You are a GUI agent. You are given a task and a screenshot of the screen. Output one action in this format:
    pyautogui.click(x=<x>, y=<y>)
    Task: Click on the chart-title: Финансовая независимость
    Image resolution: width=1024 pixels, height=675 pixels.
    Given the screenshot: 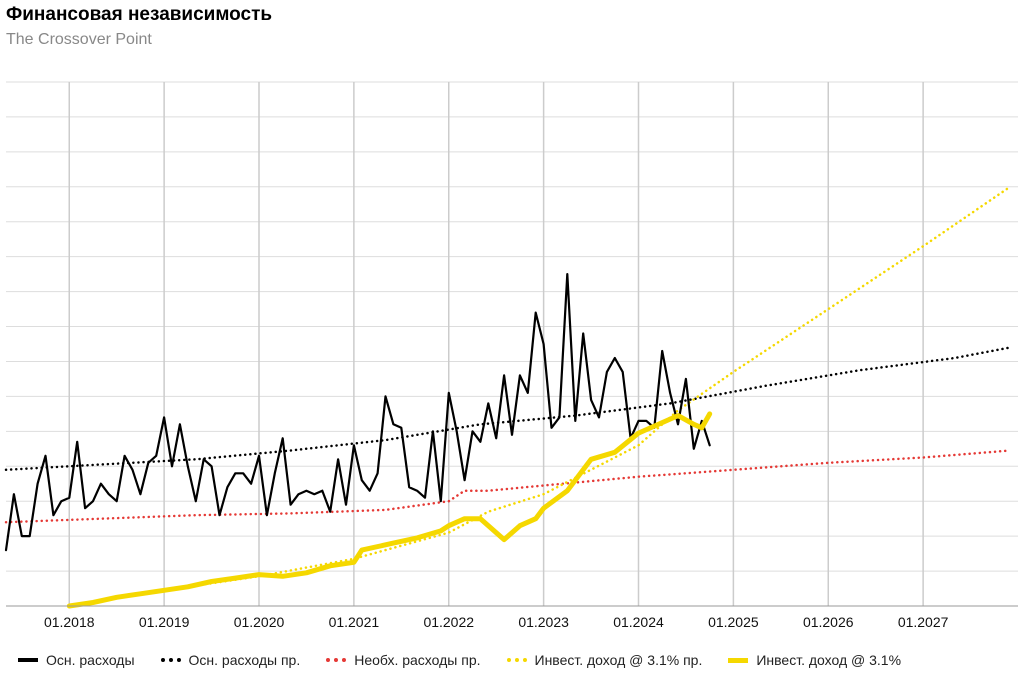 What is the action you would take?
    pyautogui.click(x=139, y=14)
    